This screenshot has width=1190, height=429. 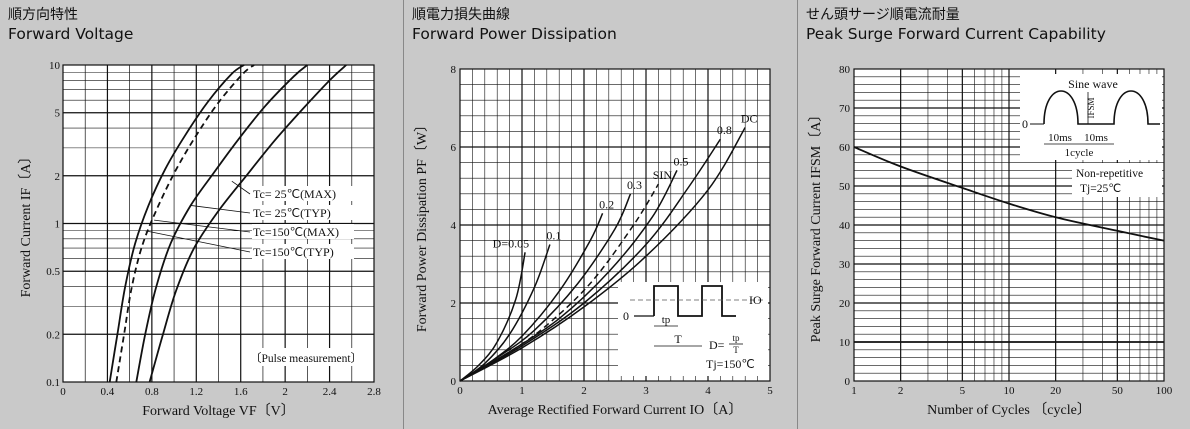 What do you see at coordinates (43, 15) in the screenshot?
I see `panel-title-jp: 順方向特性` at bounding box center [43, 15].